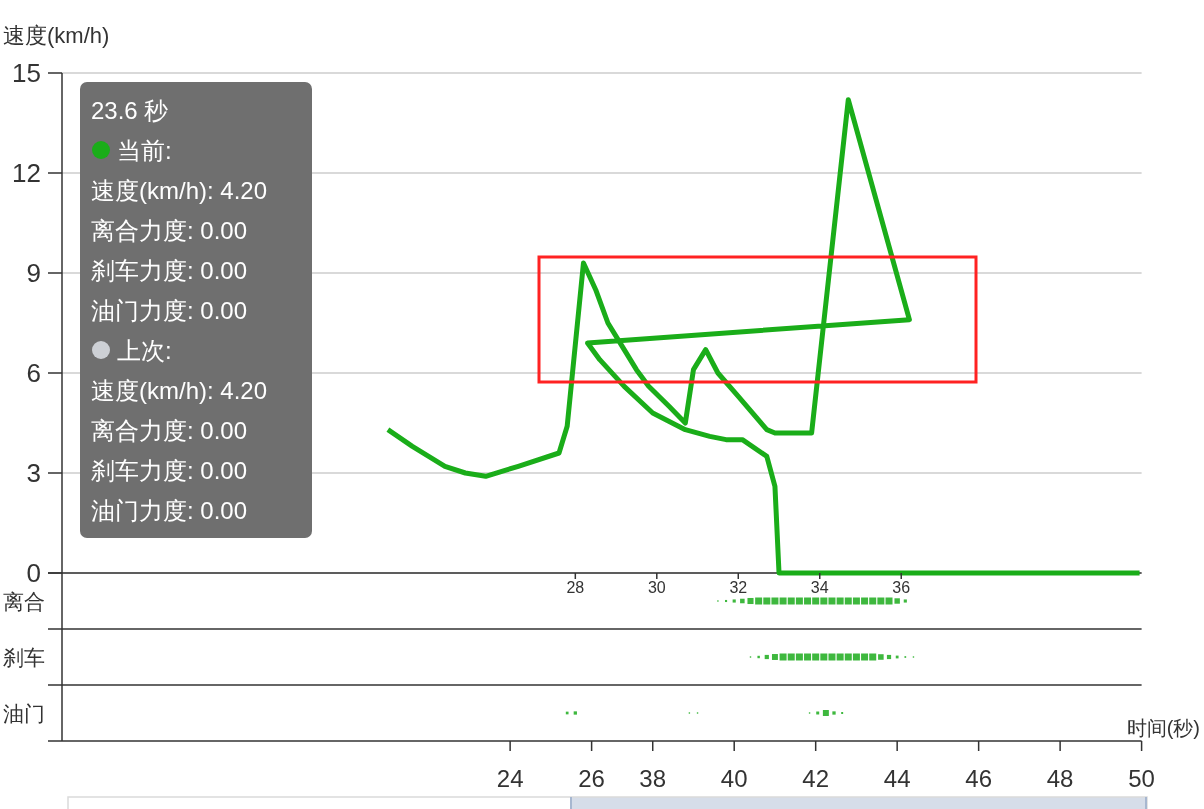  I want to click on annotation: 上次:, so click(144, 350).